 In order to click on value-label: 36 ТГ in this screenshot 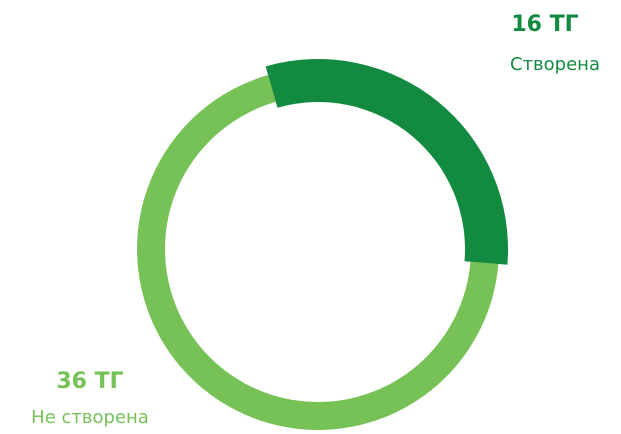, I will do `click(89, 381)`.